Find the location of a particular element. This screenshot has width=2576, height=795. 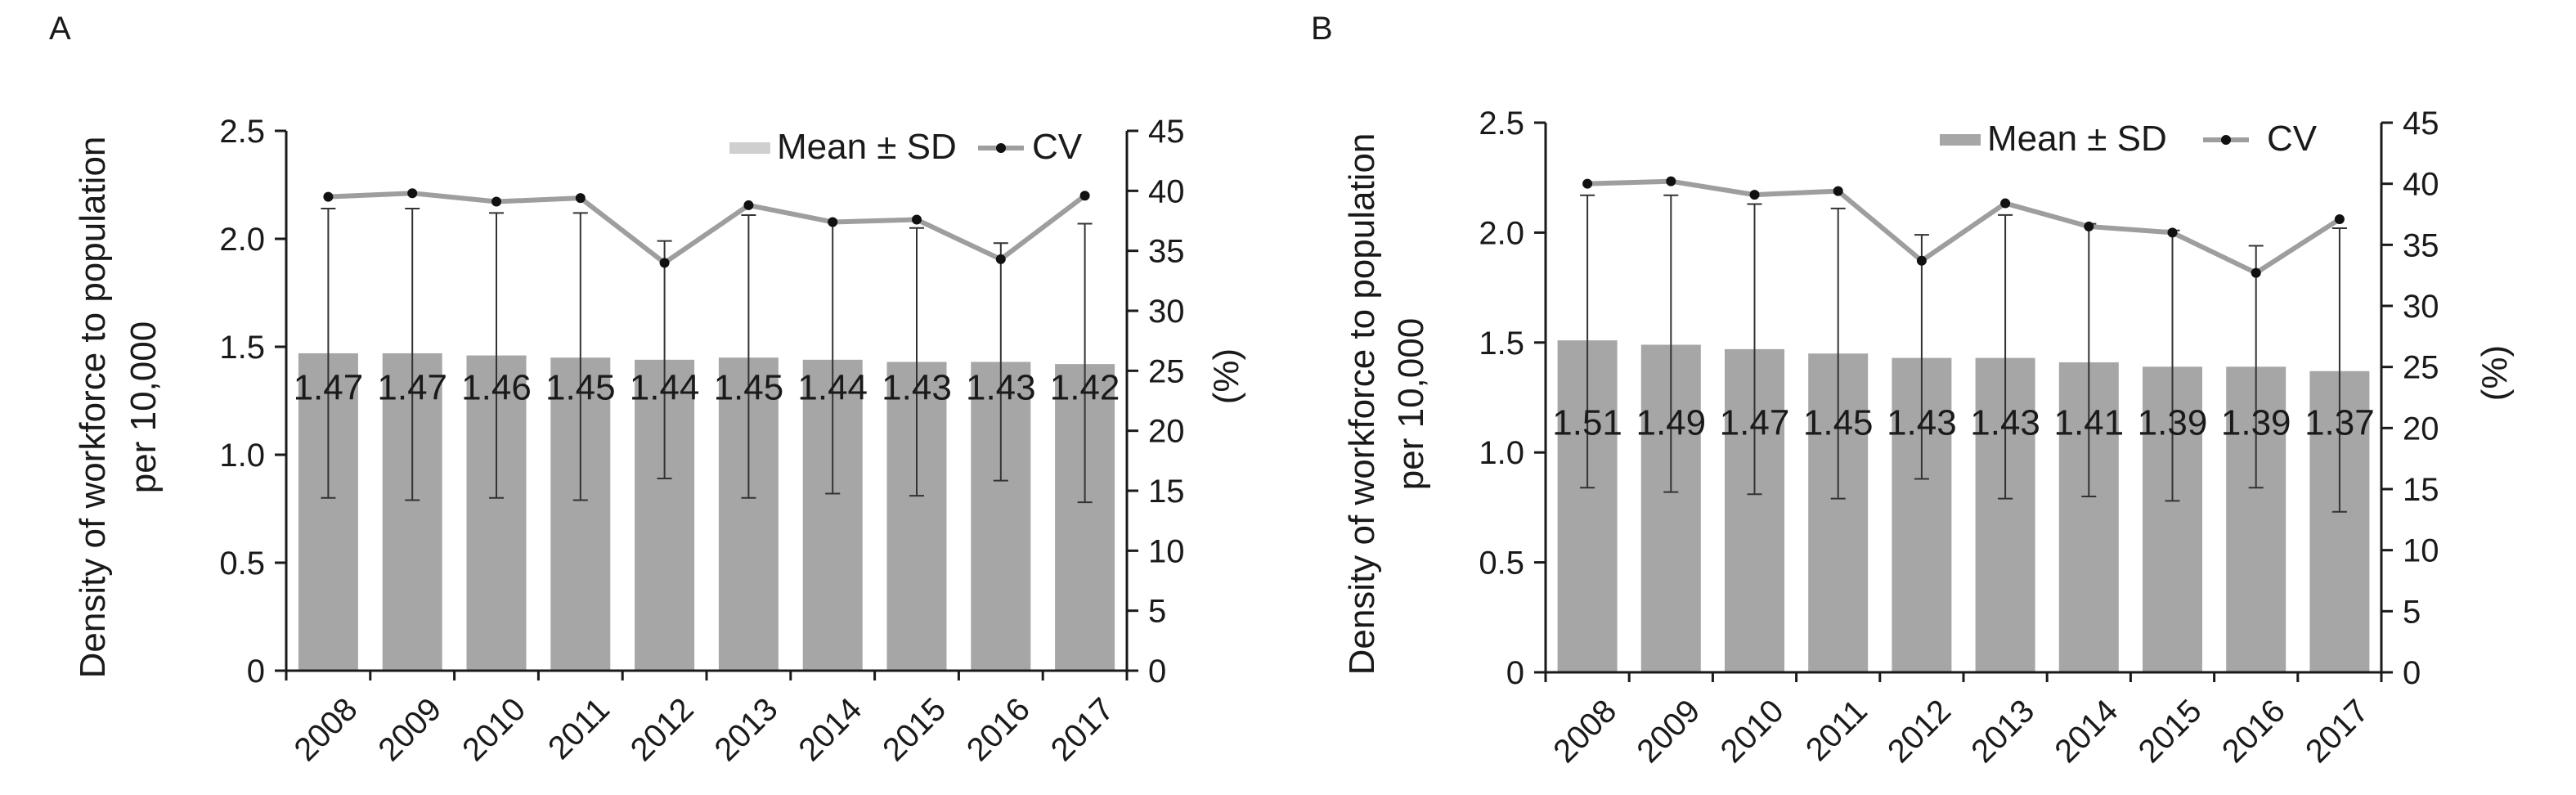

bar-value-label: 1.51 is located at coordinates (1587, 423).